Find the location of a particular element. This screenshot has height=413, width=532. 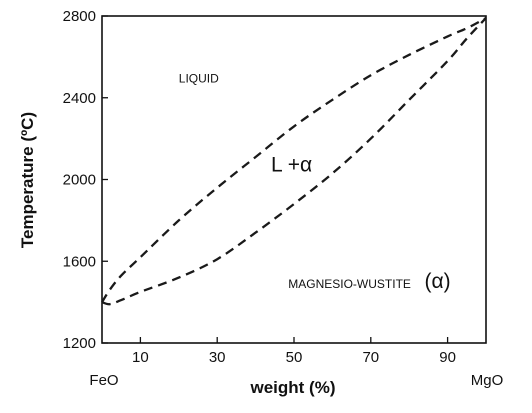

x-tick-label-30: 30 is located at coordinates (217, 357).